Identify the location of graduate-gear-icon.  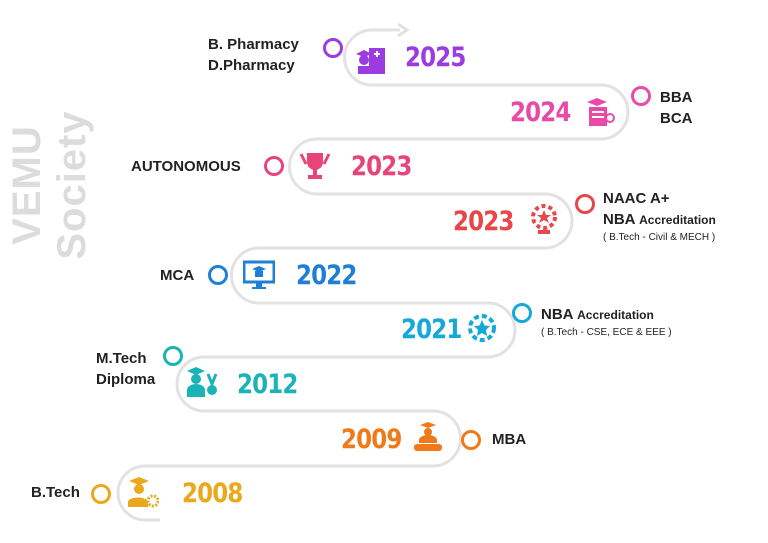
(143, 492).